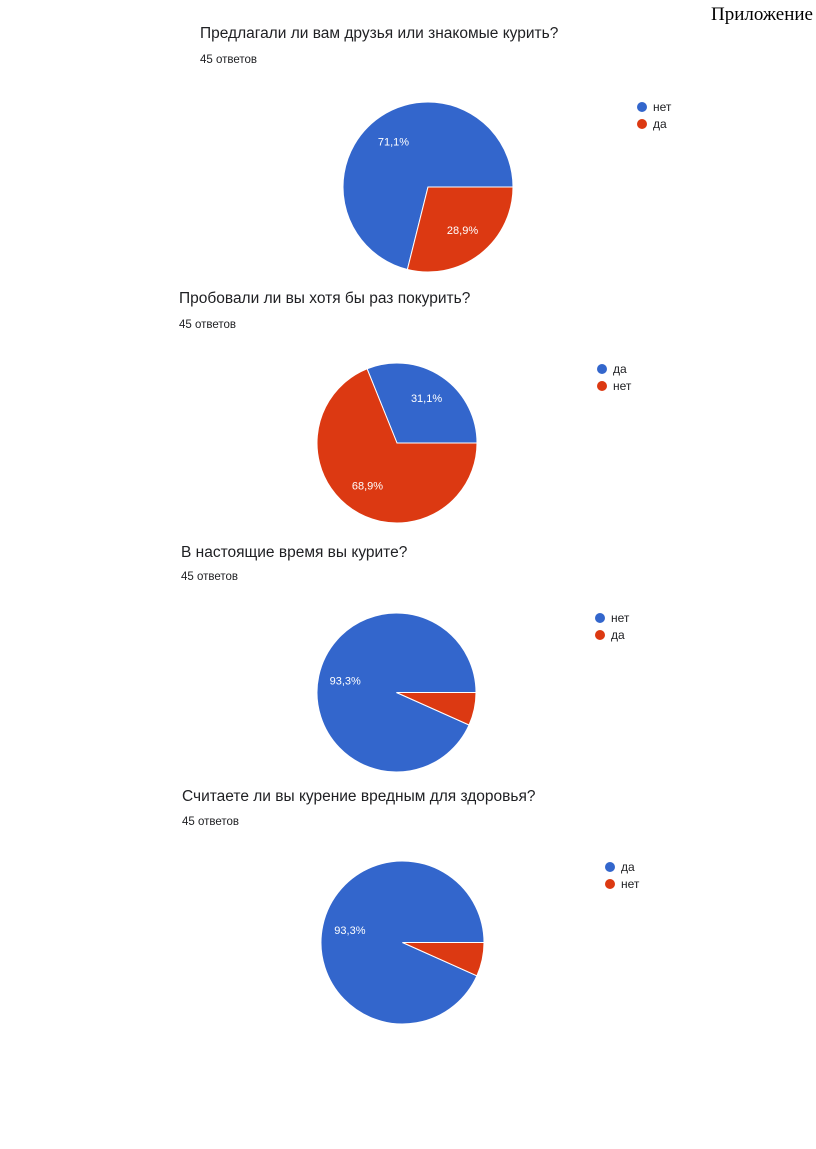 The image size is (816, 1149). What do you see at coordinates (426, 399) in the screenshot?
I see `pie-slice-label: 31,1%` at bounding box center [426, 399].